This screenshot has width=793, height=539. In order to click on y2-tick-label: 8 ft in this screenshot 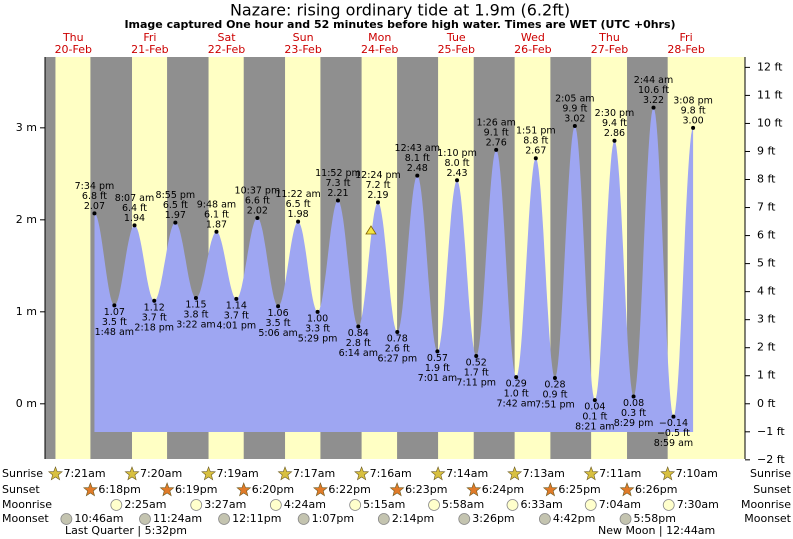, I will do `click(766, 179)`.